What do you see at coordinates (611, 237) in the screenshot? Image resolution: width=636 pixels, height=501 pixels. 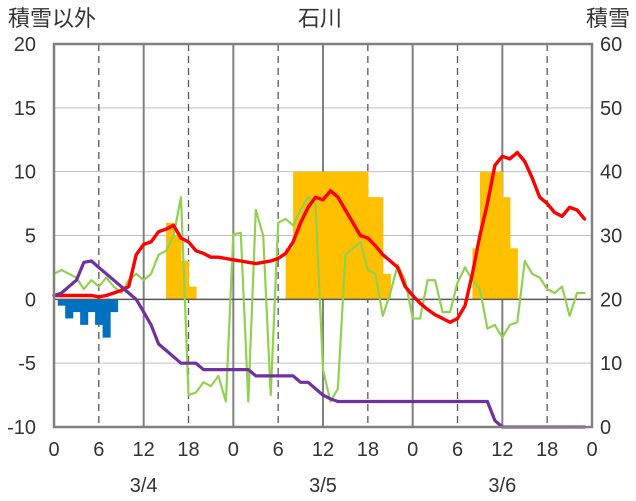 I see `y-right-tick-label: 30` at bounding box center [611, 237].